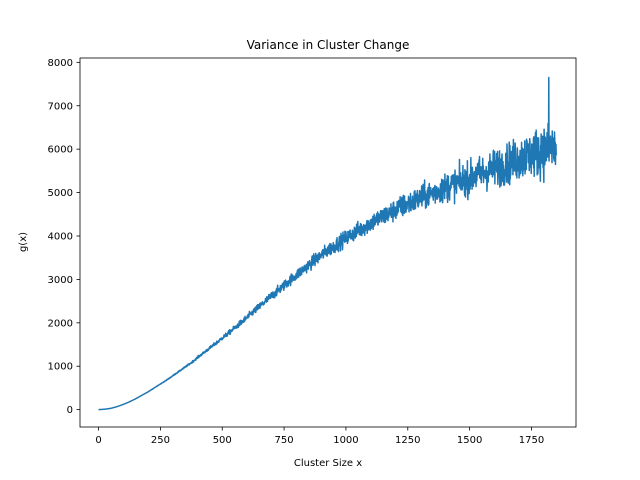  I want to click on x-axis: 0 250 500 750 1000 1250 1500 1750, so click(319, 436).